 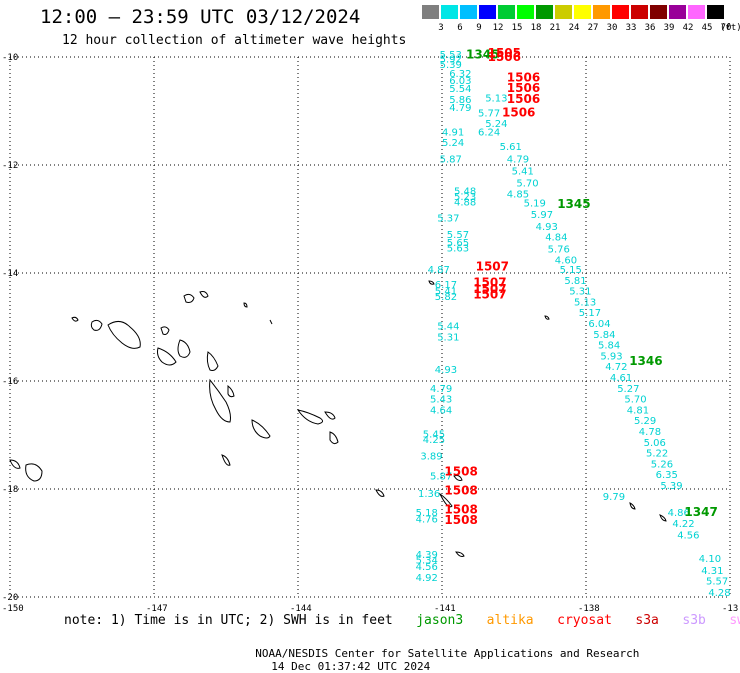 I want to click on wave-height-label: 5.53, so click(x=451, y=55).